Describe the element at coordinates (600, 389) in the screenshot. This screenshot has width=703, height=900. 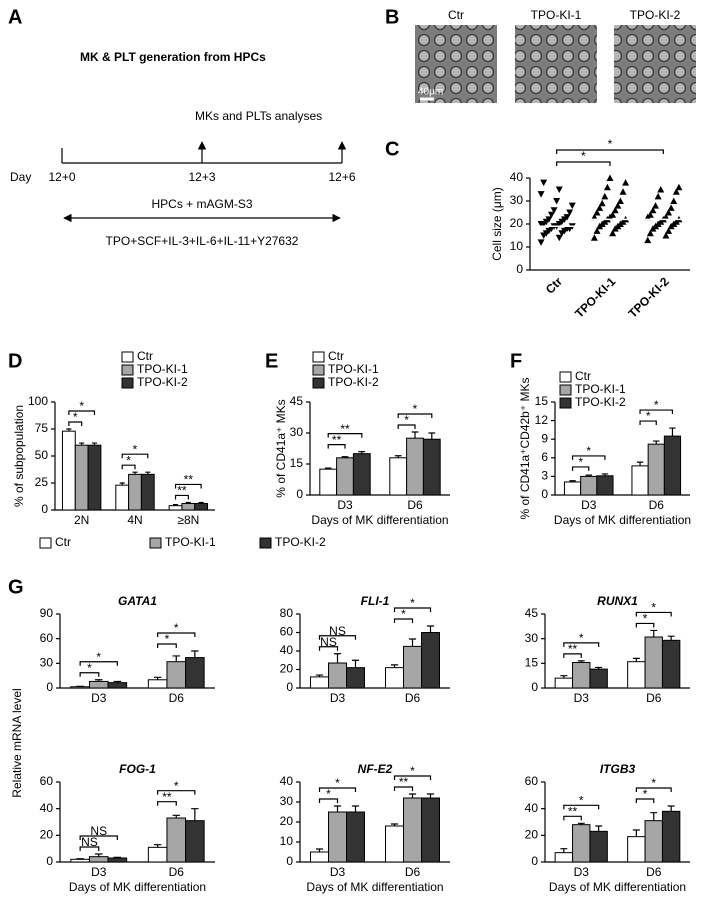
I see `legend-label: TPO-KI-1` at that location.